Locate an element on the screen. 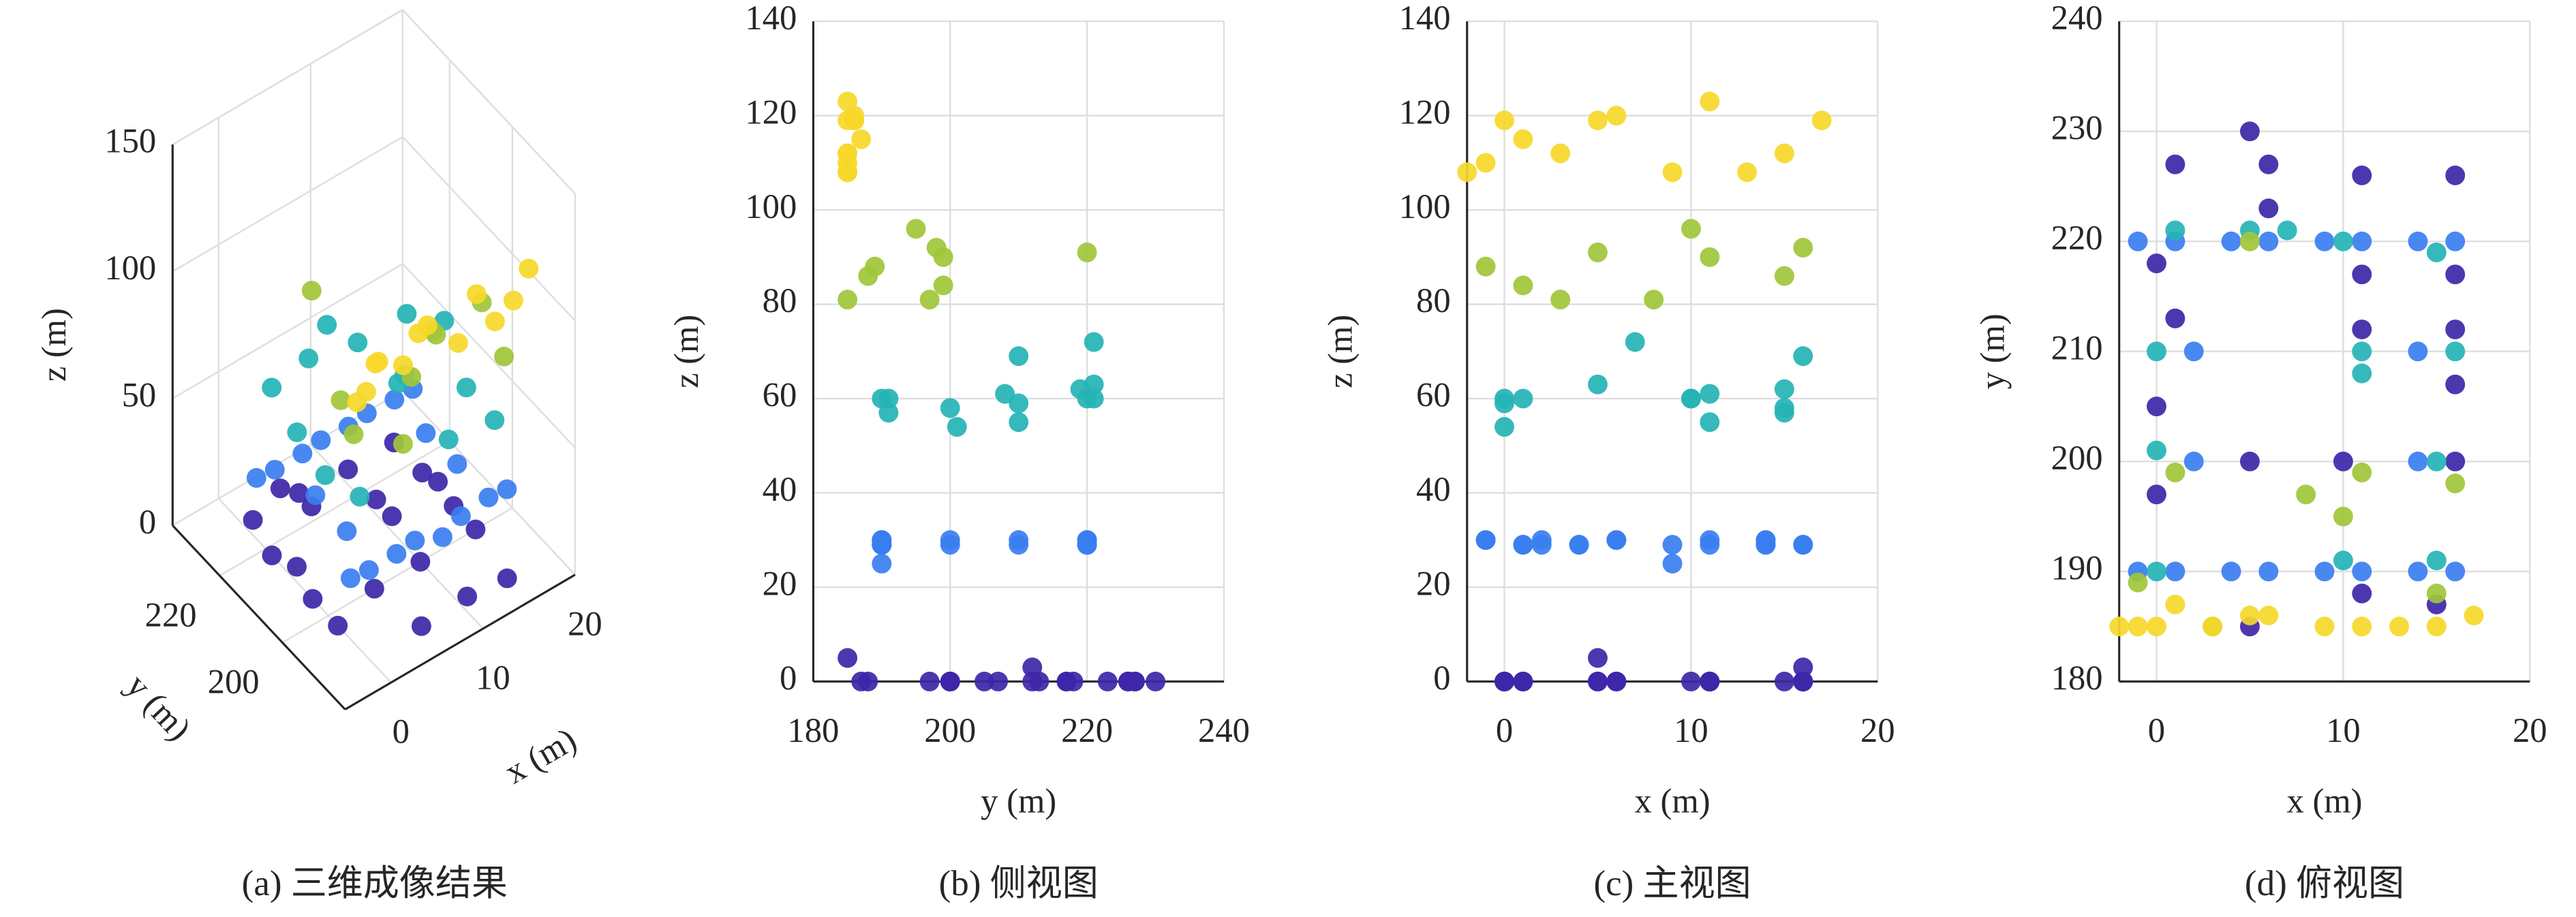 The width and height of the screenshot is (2576, 917). x-tick-label: 0 is located at coordinates (2156, 730).